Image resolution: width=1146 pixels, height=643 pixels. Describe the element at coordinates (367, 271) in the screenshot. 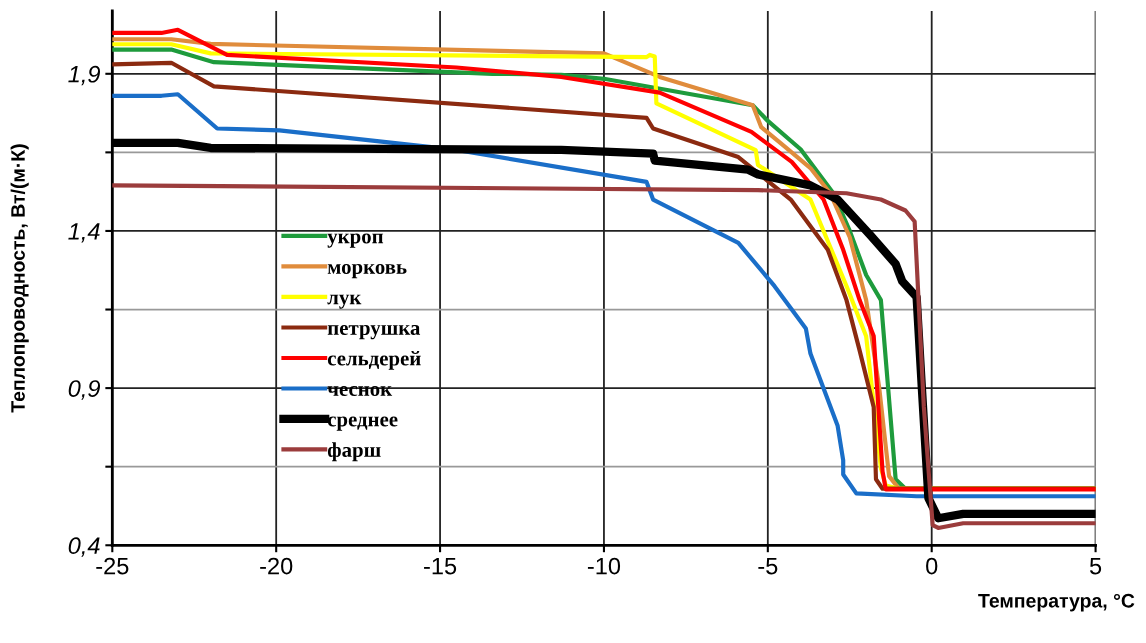

I see `legend-label: морковь` at that location.